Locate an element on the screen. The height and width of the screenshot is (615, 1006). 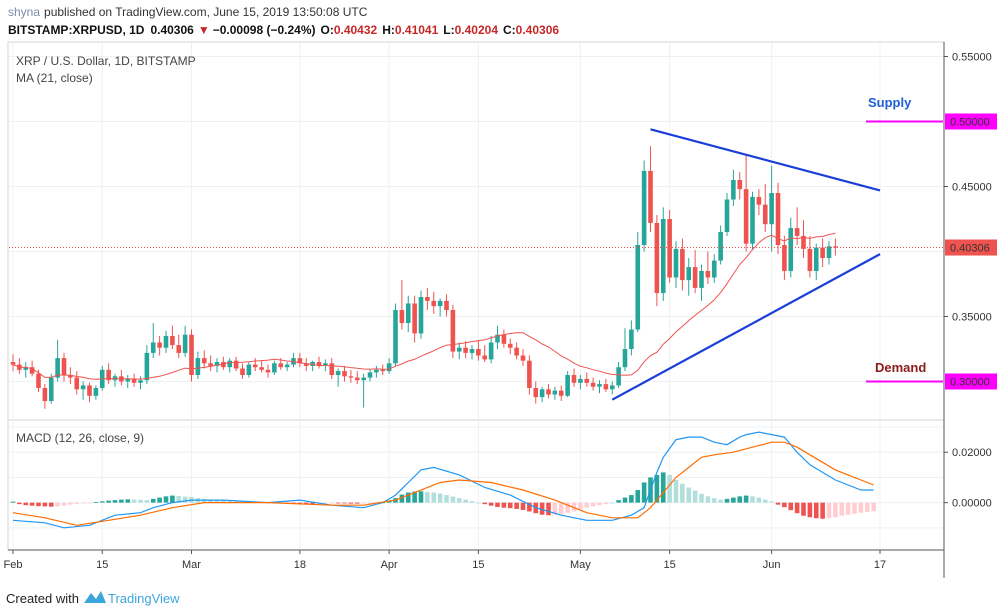
price-axis: 0.55000 0.45000 0.35000 is located at coordinates (968, 188).